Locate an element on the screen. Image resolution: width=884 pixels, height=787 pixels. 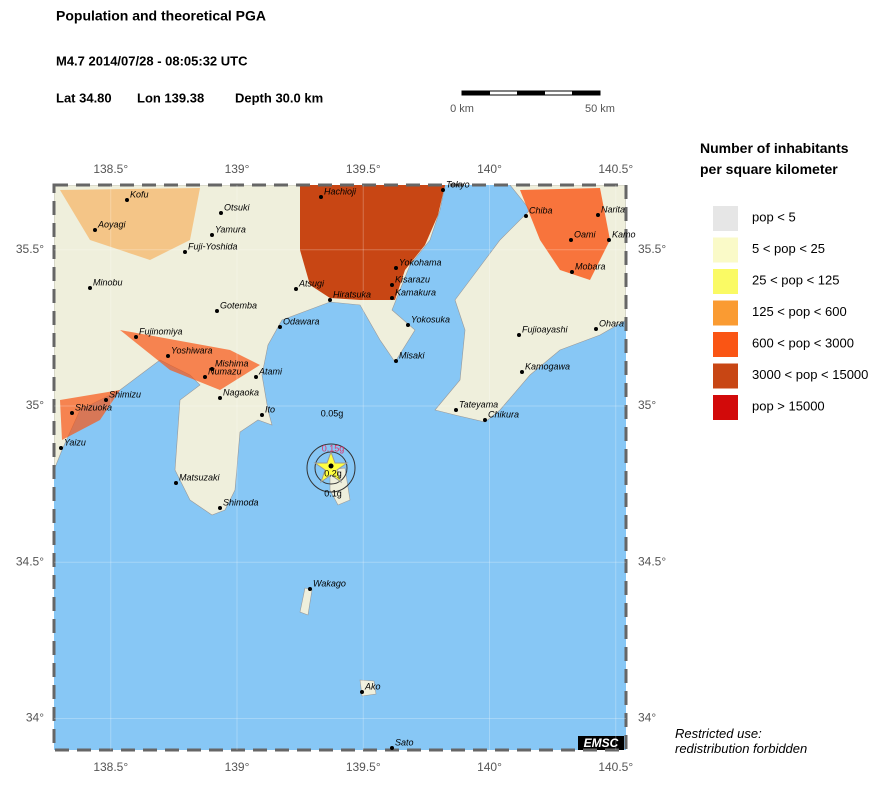
city-label: Yoshiwara is located at coordinates (192, 350).